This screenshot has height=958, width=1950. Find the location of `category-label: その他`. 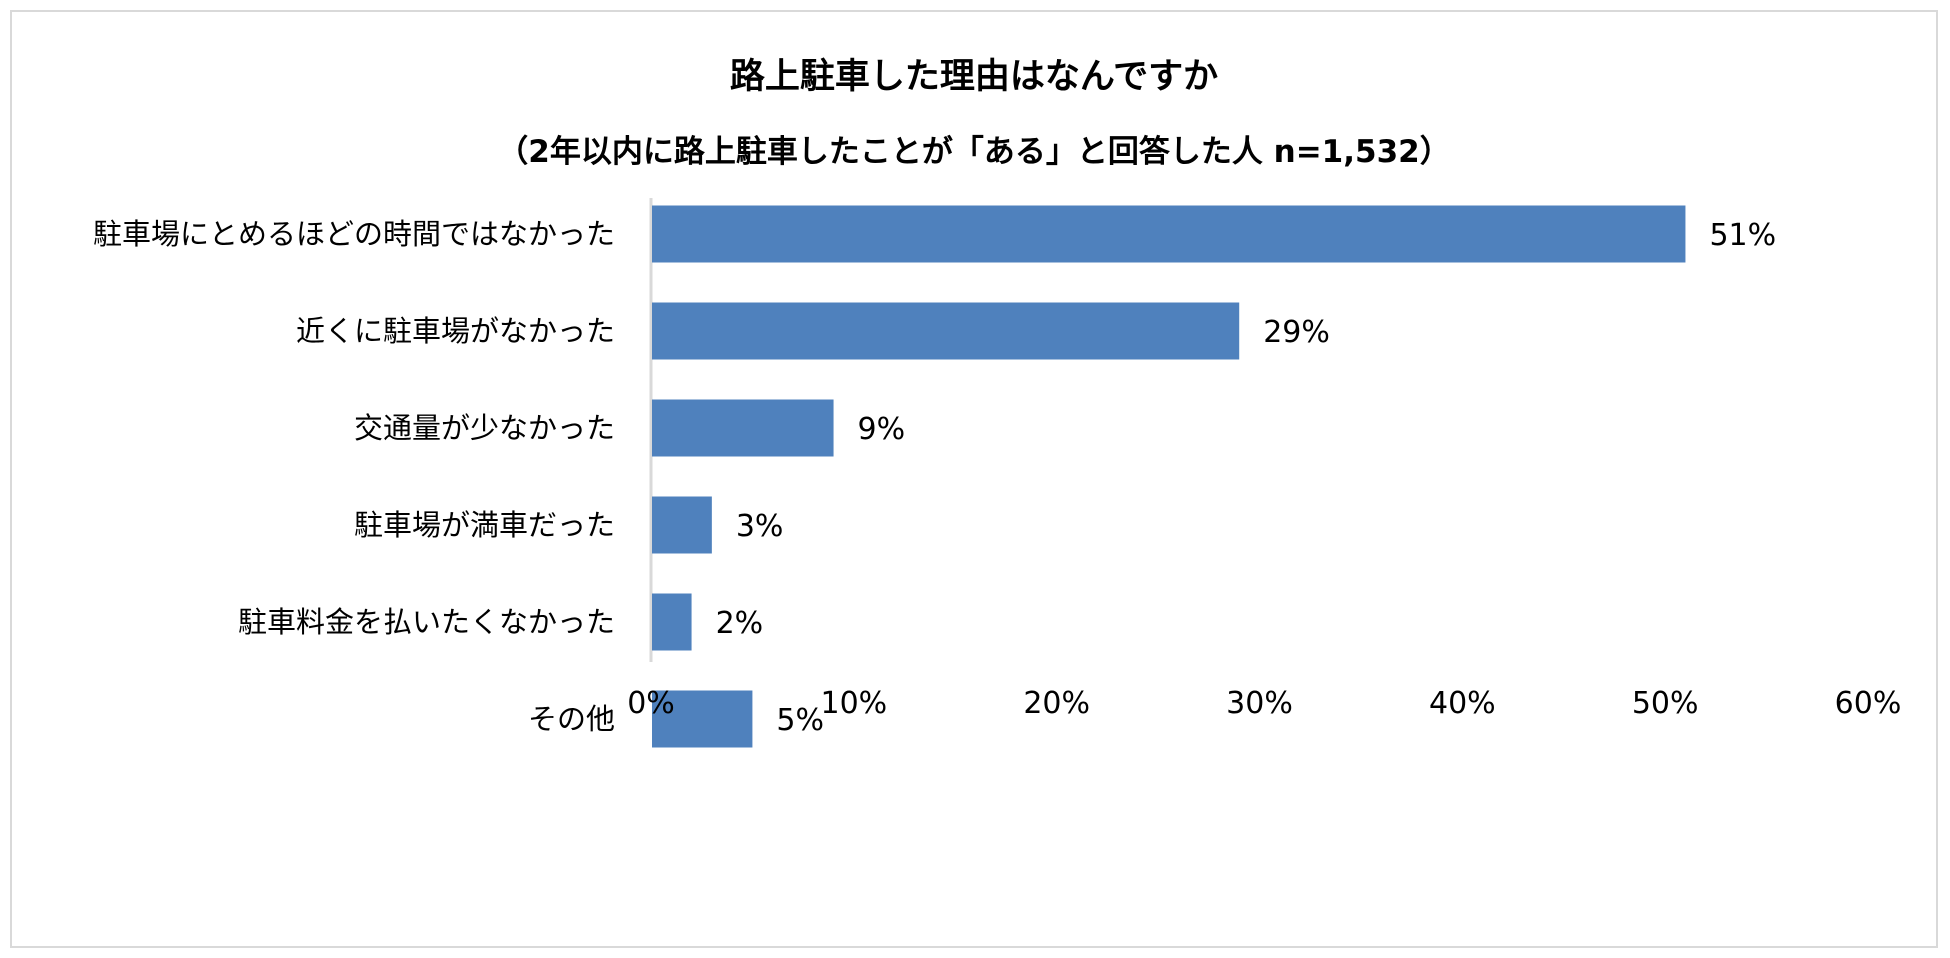

category-label: その他 is located at coordinates (571, 719).